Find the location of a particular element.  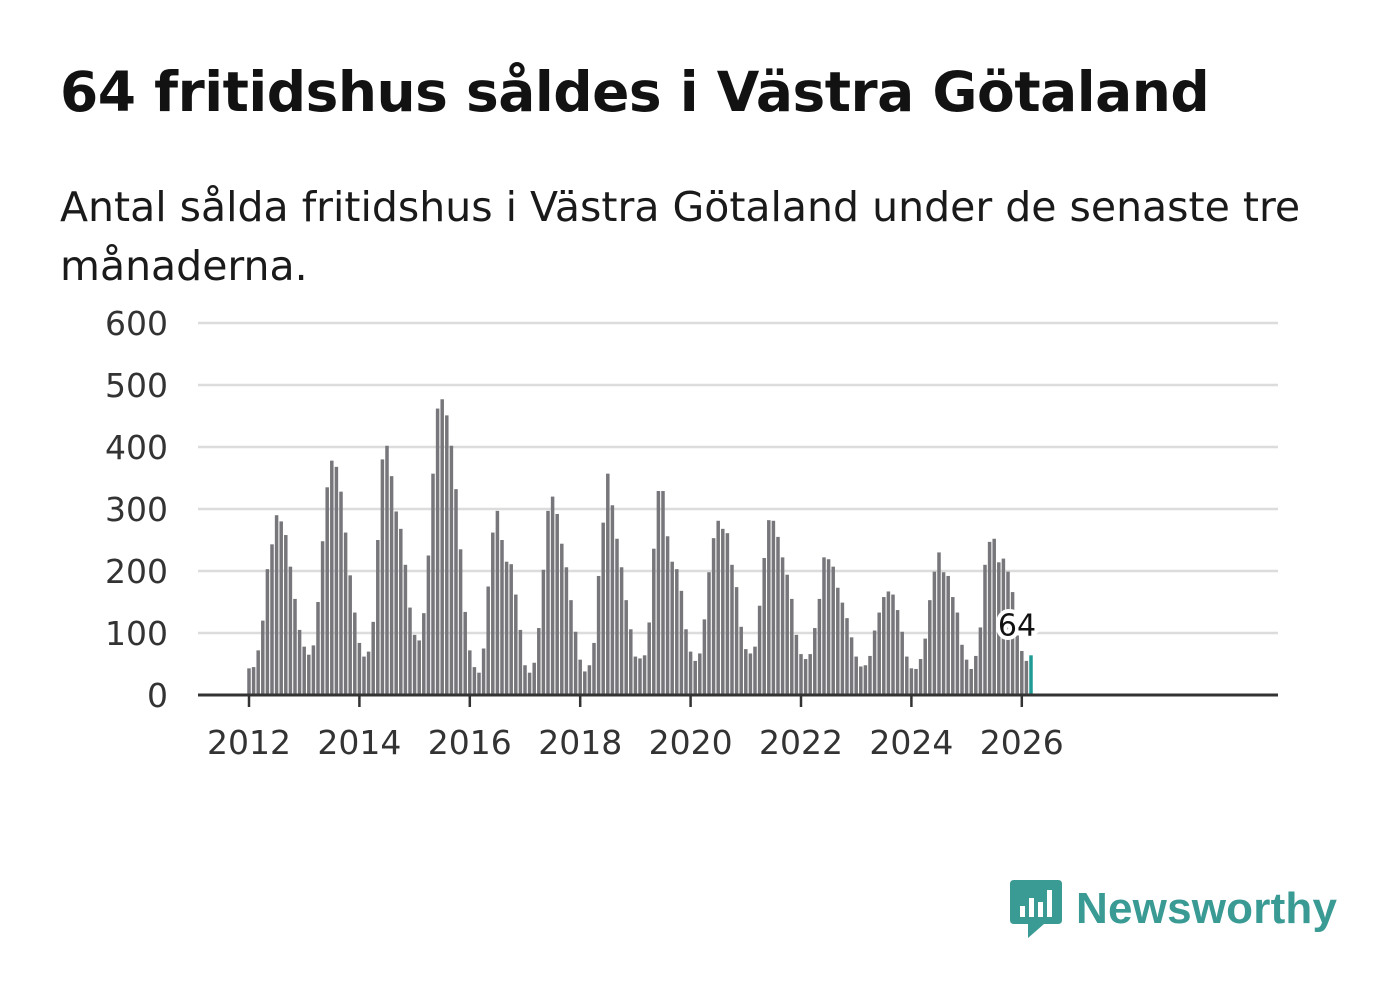

y-tick-label-500: 500 is located at coordinates (136, 385).